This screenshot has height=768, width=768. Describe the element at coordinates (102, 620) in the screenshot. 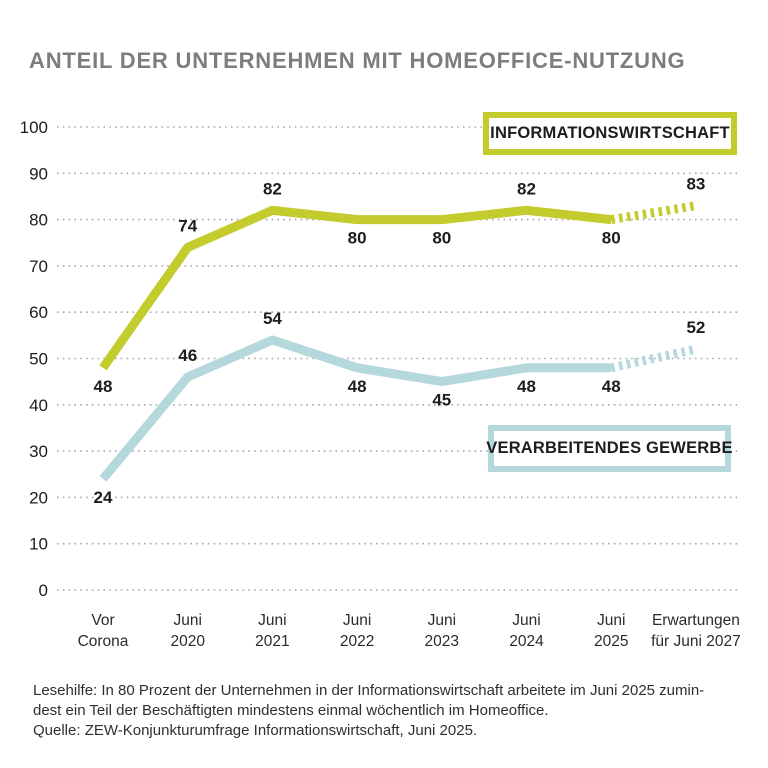

I see `x-axis-label: Vor` at that location.